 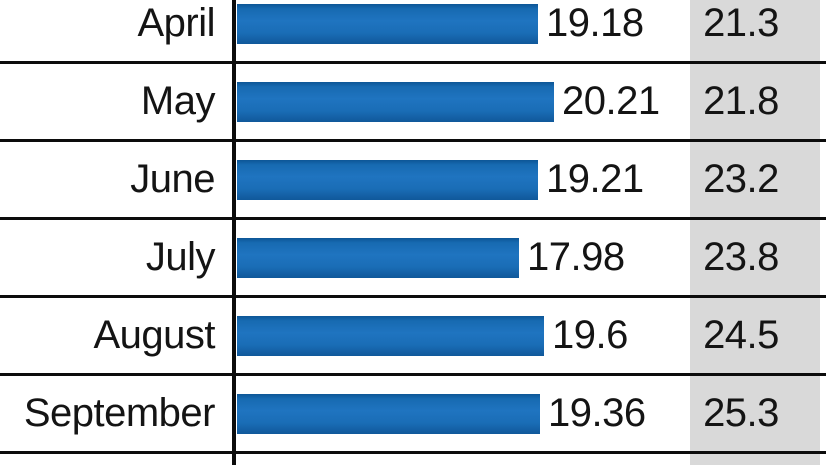 What do you see at coordinates (755, 335) in the screenshot?
I see `secondary-value-cell: 24.5` at bounding box center [755, 335].